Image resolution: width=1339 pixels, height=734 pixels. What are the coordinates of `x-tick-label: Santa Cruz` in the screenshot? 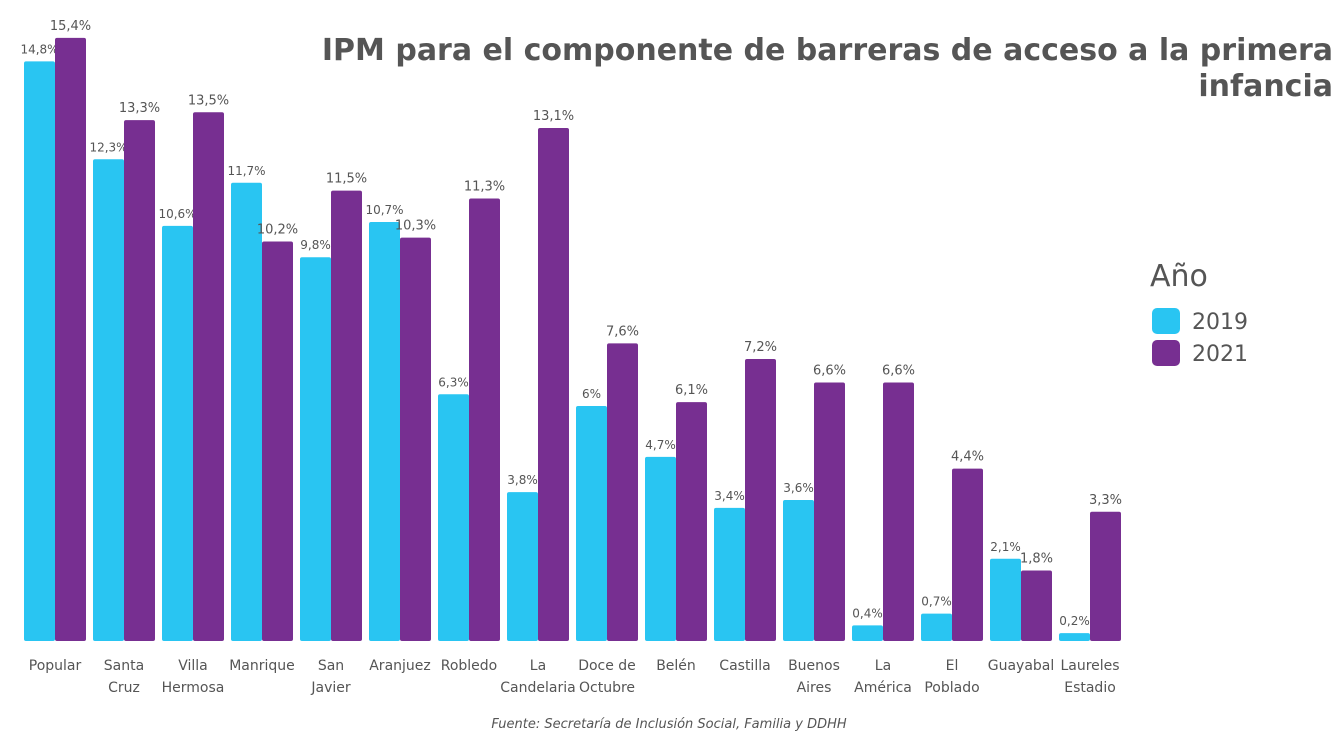 It's located at (124, 677).